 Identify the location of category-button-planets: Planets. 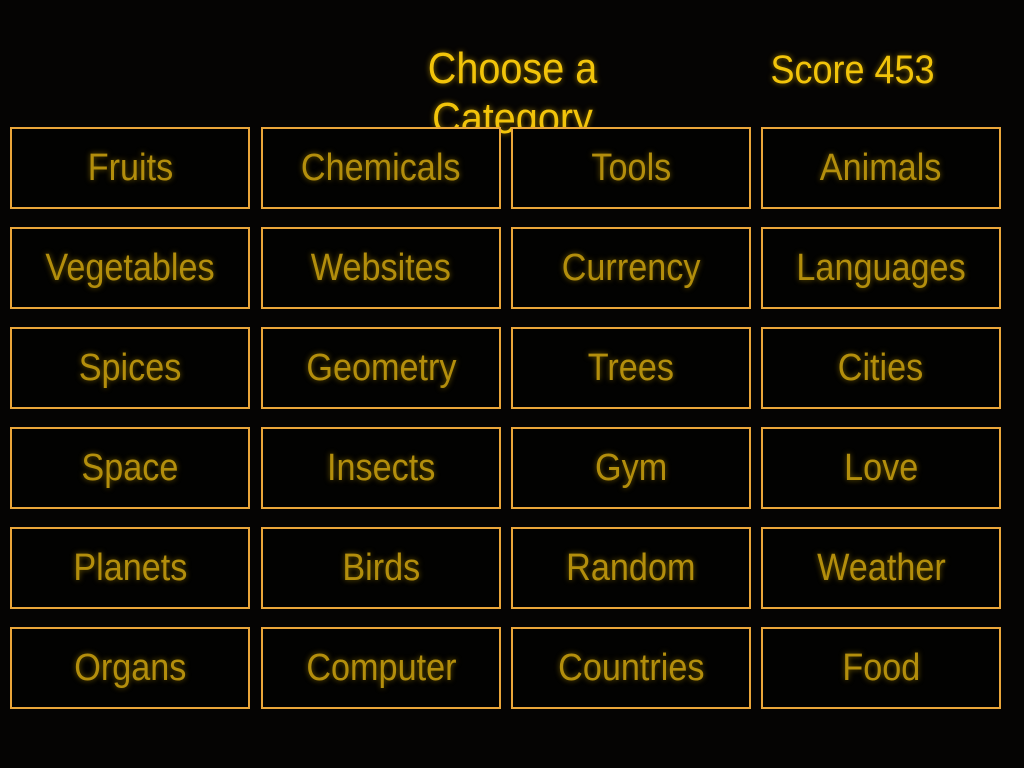
(130, 568).